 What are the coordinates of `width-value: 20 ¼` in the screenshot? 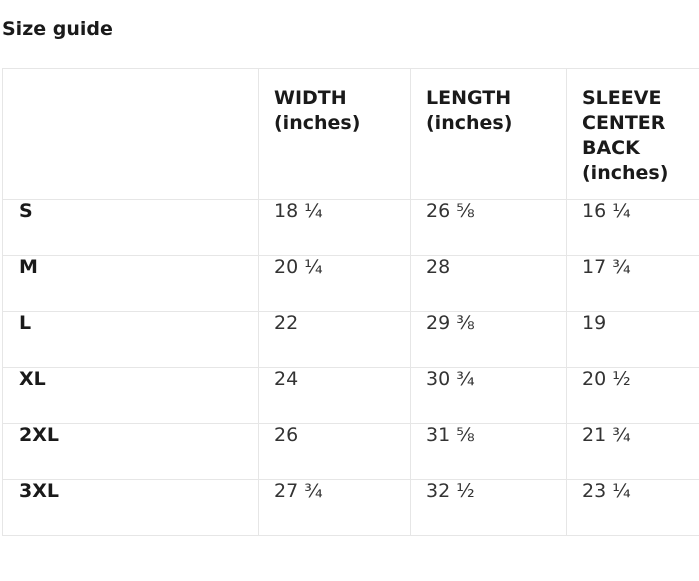 It's located at (334, 283).